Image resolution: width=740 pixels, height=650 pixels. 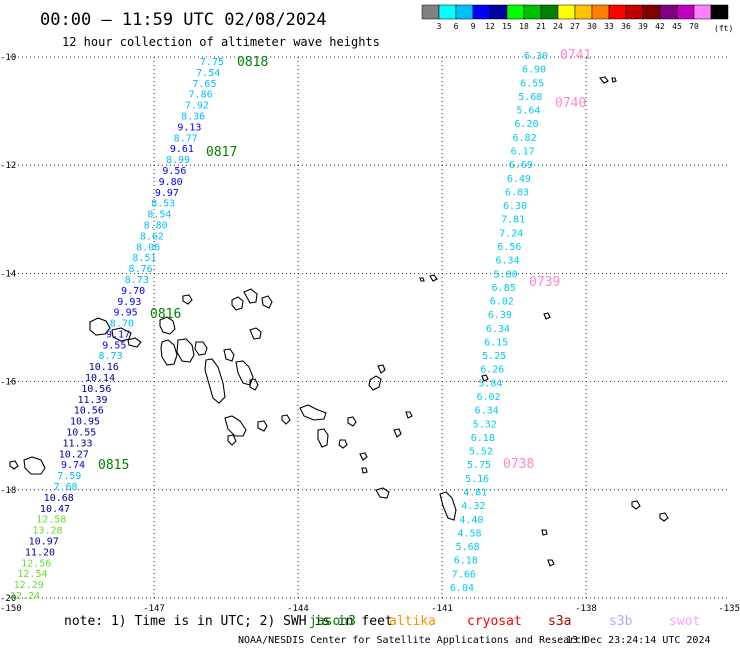 What do you see at coordinates (494, 621) in the screenshot?
I see `mission-legend-item: cryosat` at bounding box center [494, 621].